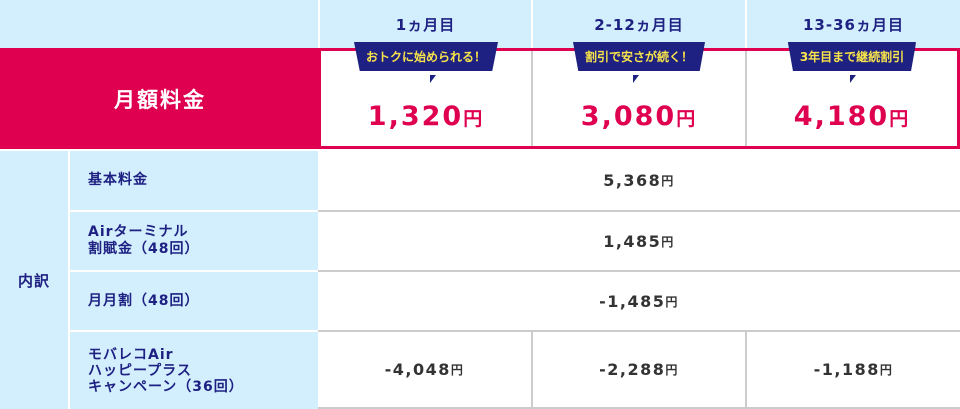 The width and height of the screenshot is (960, 409). I want to click on row-label-happy-plus-campaign: モバレコAir ハッピープラス キャンペーン（36回）, so click(194, 370).